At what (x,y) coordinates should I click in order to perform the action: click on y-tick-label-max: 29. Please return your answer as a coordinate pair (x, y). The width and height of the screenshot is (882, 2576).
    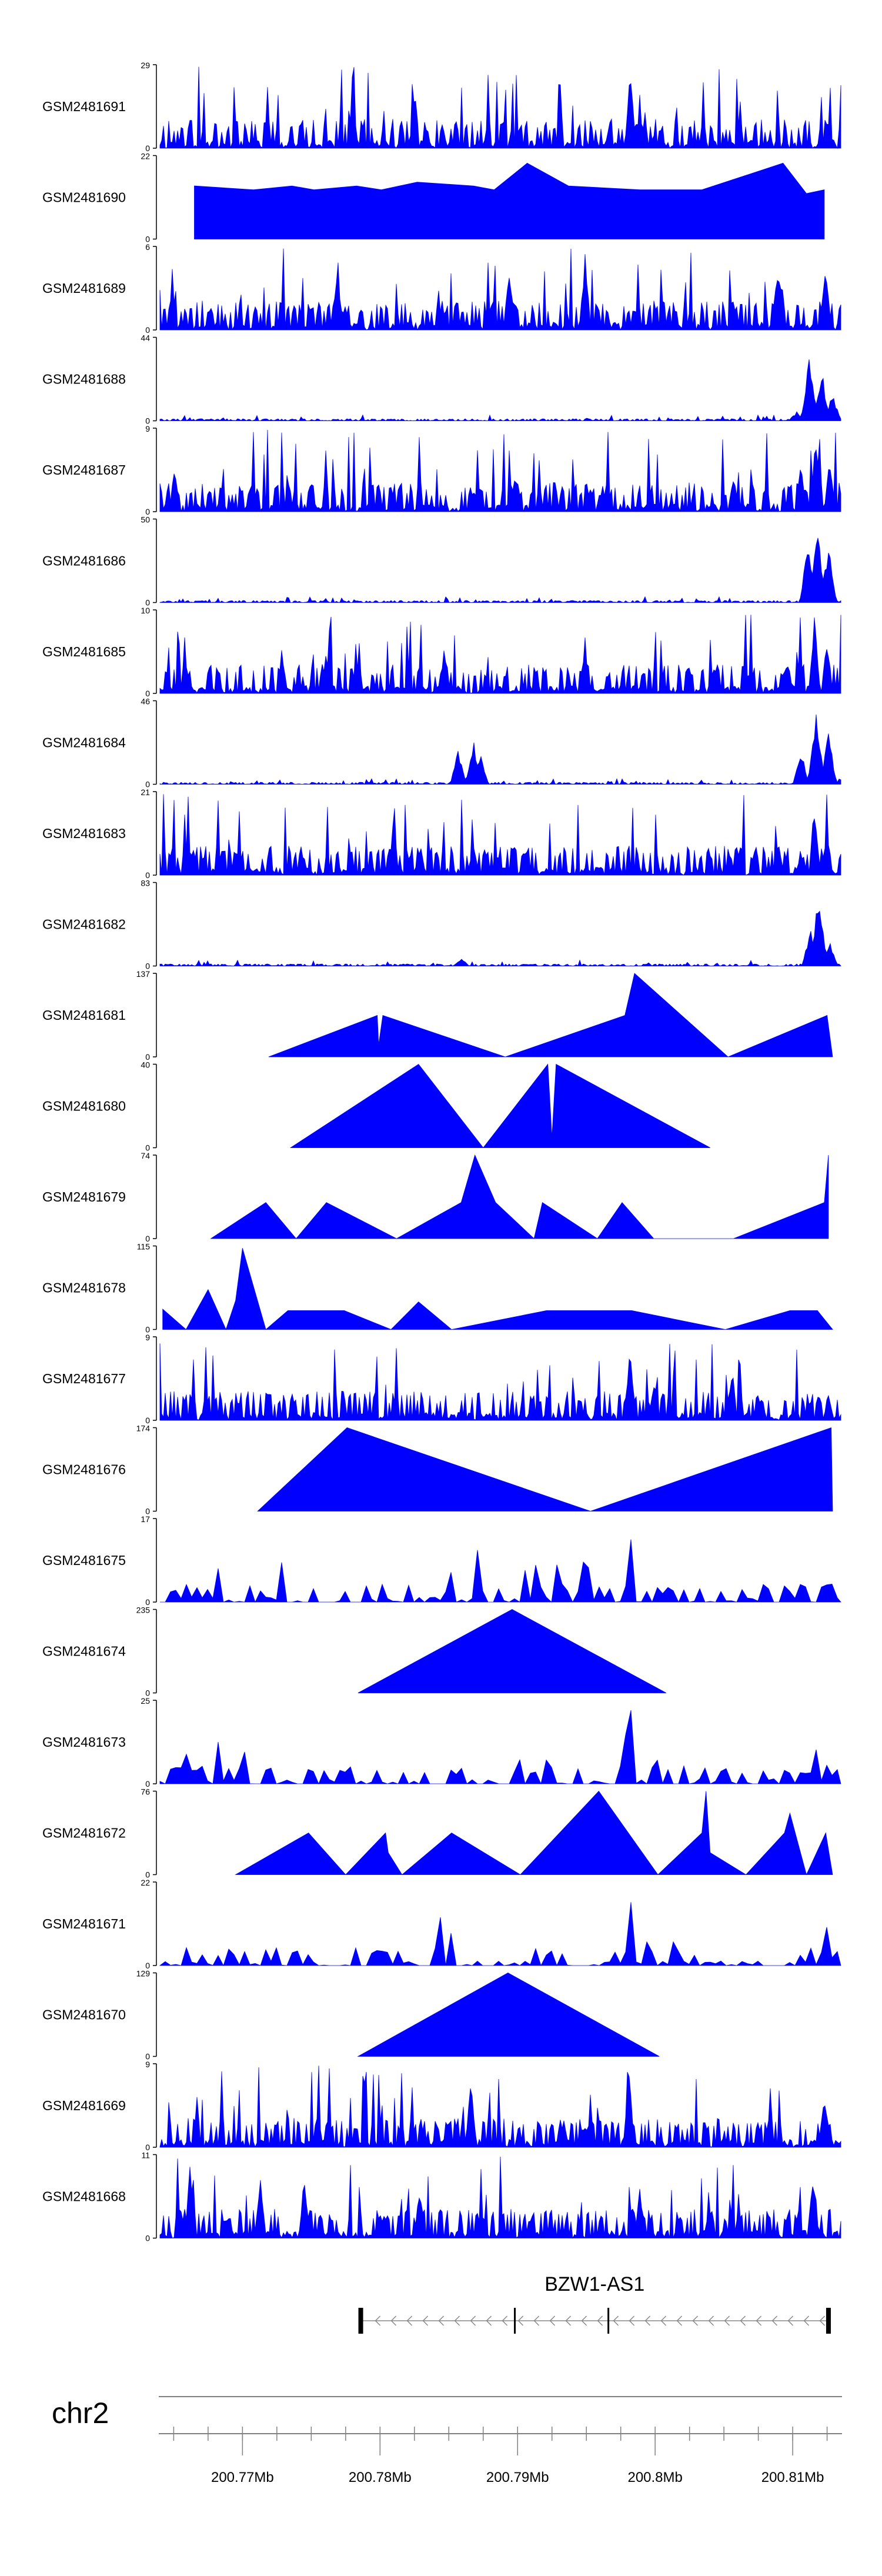
    Looking at the image, I should click on (145, 65).